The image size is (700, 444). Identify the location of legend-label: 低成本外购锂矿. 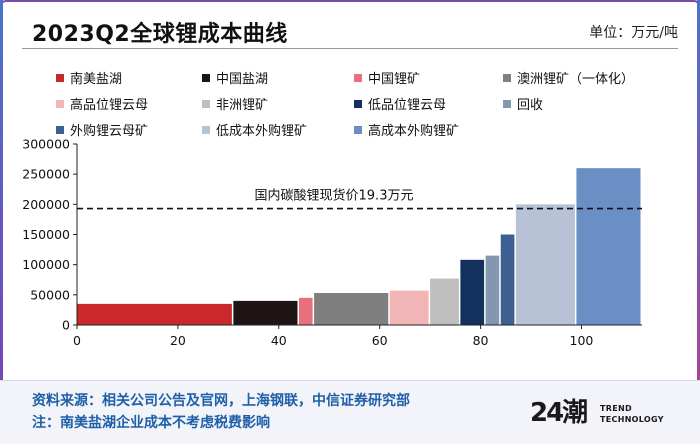
(262, 131).